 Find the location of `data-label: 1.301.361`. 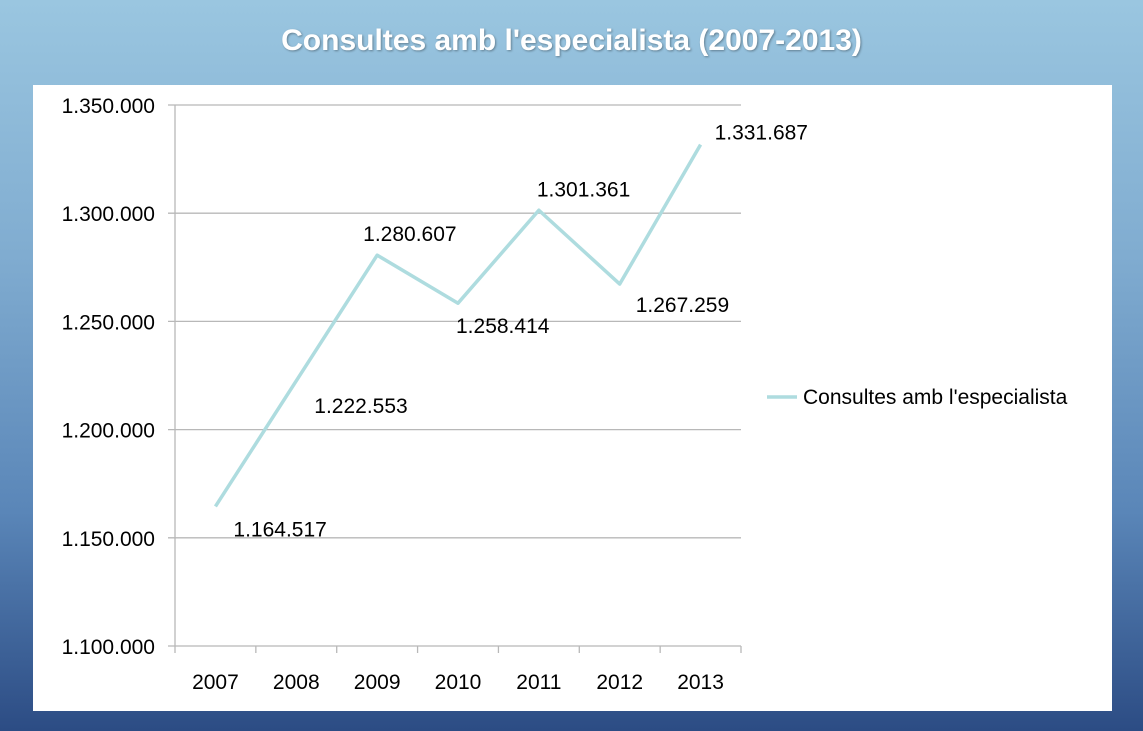

data-label: 1.301.361 is located at coordinates (583, 189).